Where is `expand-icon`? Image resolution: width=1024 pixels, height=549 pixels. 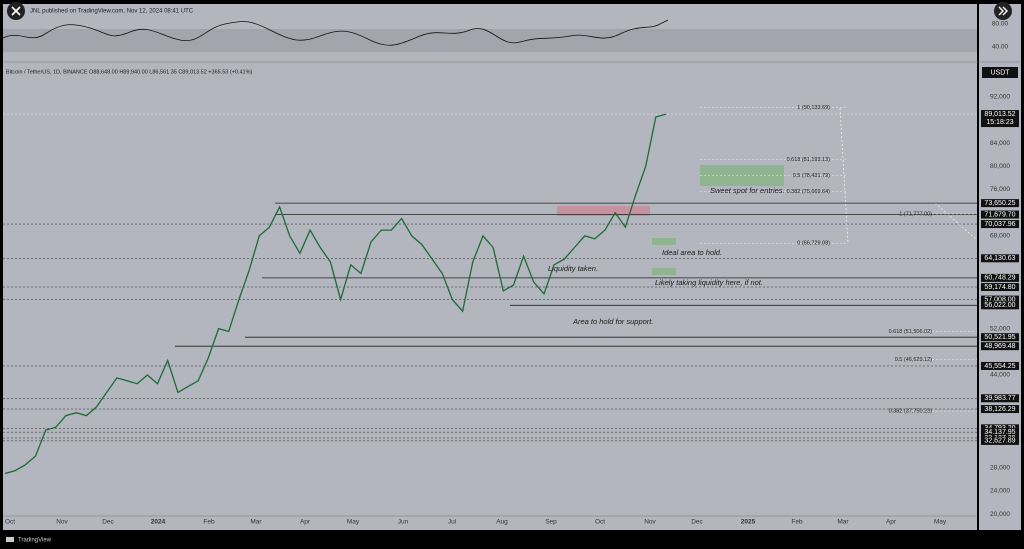
expand-icon is located at coordinates (1003, 11).